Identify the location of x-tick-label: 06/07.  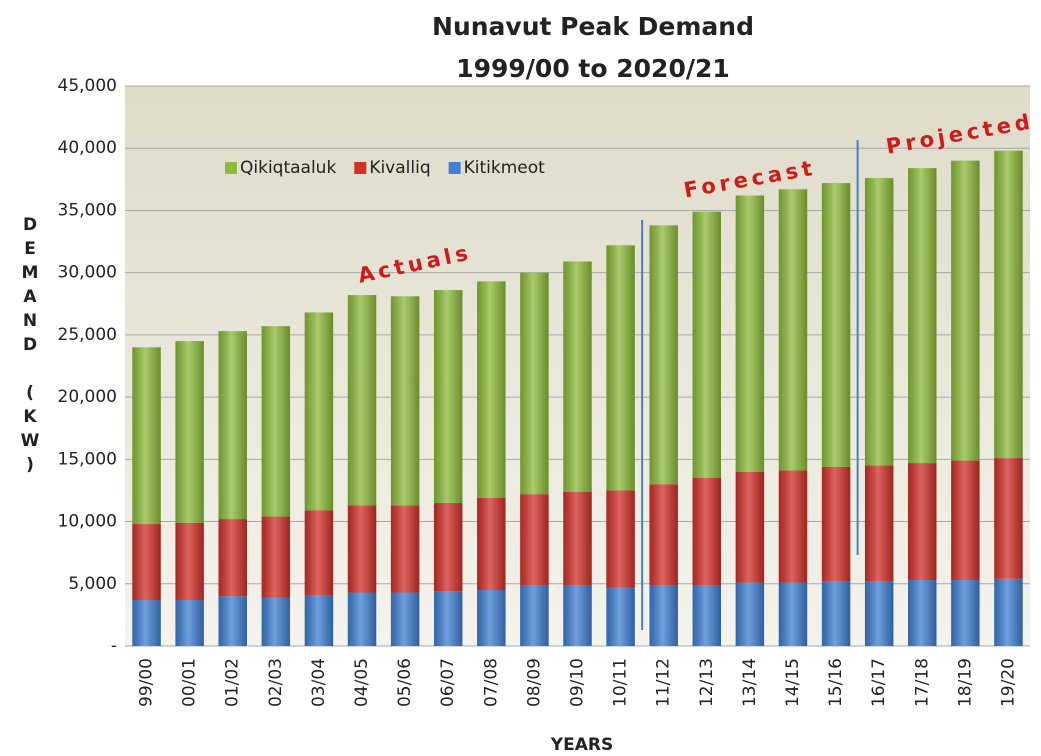
(448, 682).